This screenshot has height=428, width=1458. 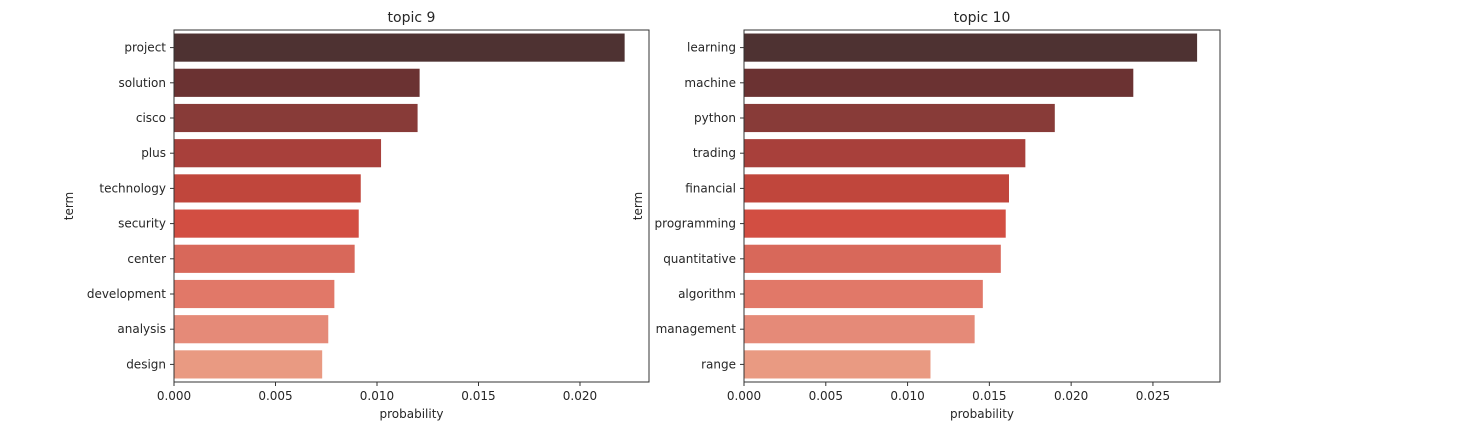 What do you see at coordinates (872, 258) in the screenshot?
I see `bar-quantitative` at bounding box center [872, 258].